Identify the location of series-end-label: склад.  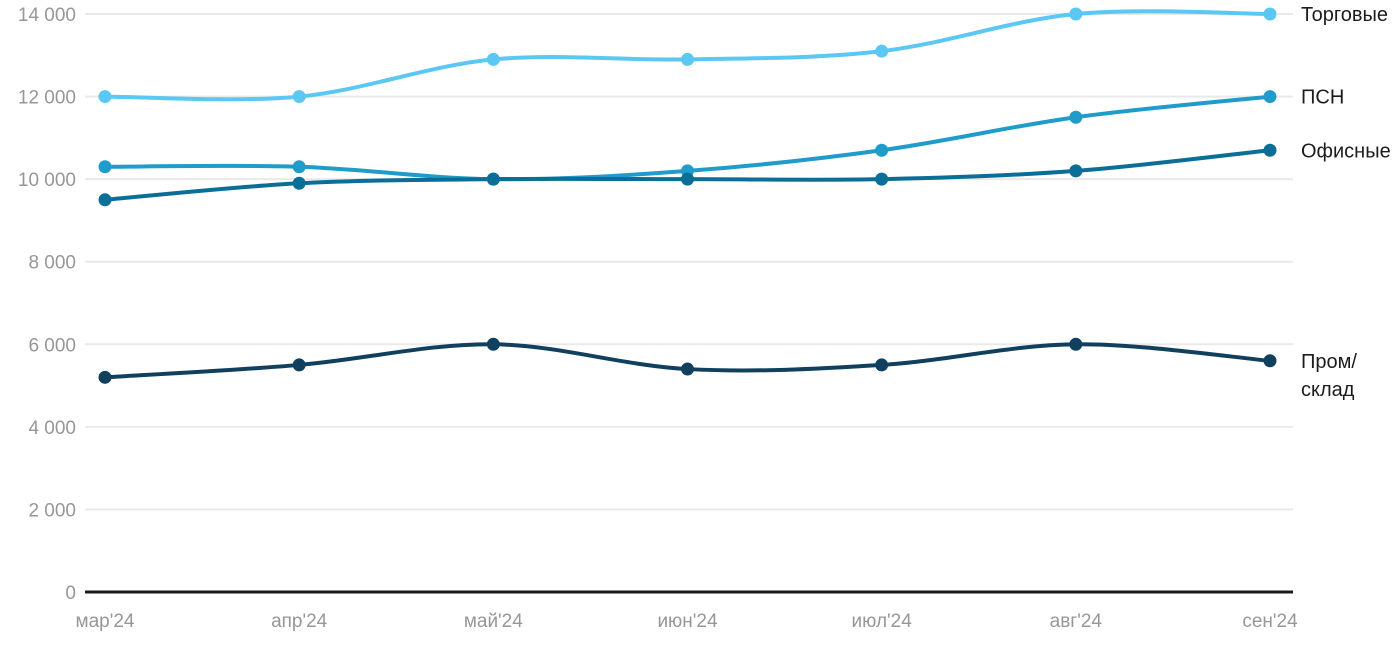
(1328, 390).